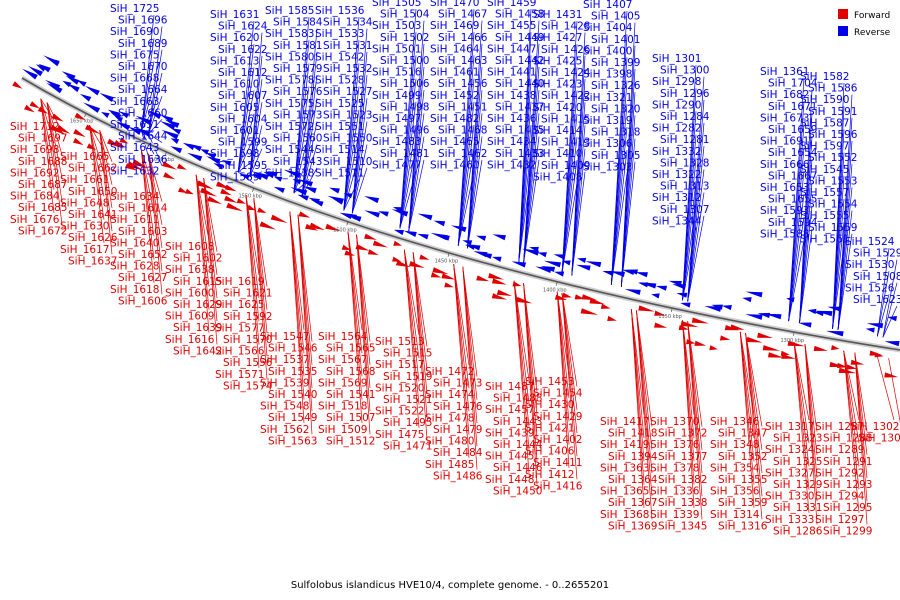  What do you see at coordinates (735, 422) in the screenshot?
I see `forward-gene-label: SiH_1346` at bounding box center [735, 422].